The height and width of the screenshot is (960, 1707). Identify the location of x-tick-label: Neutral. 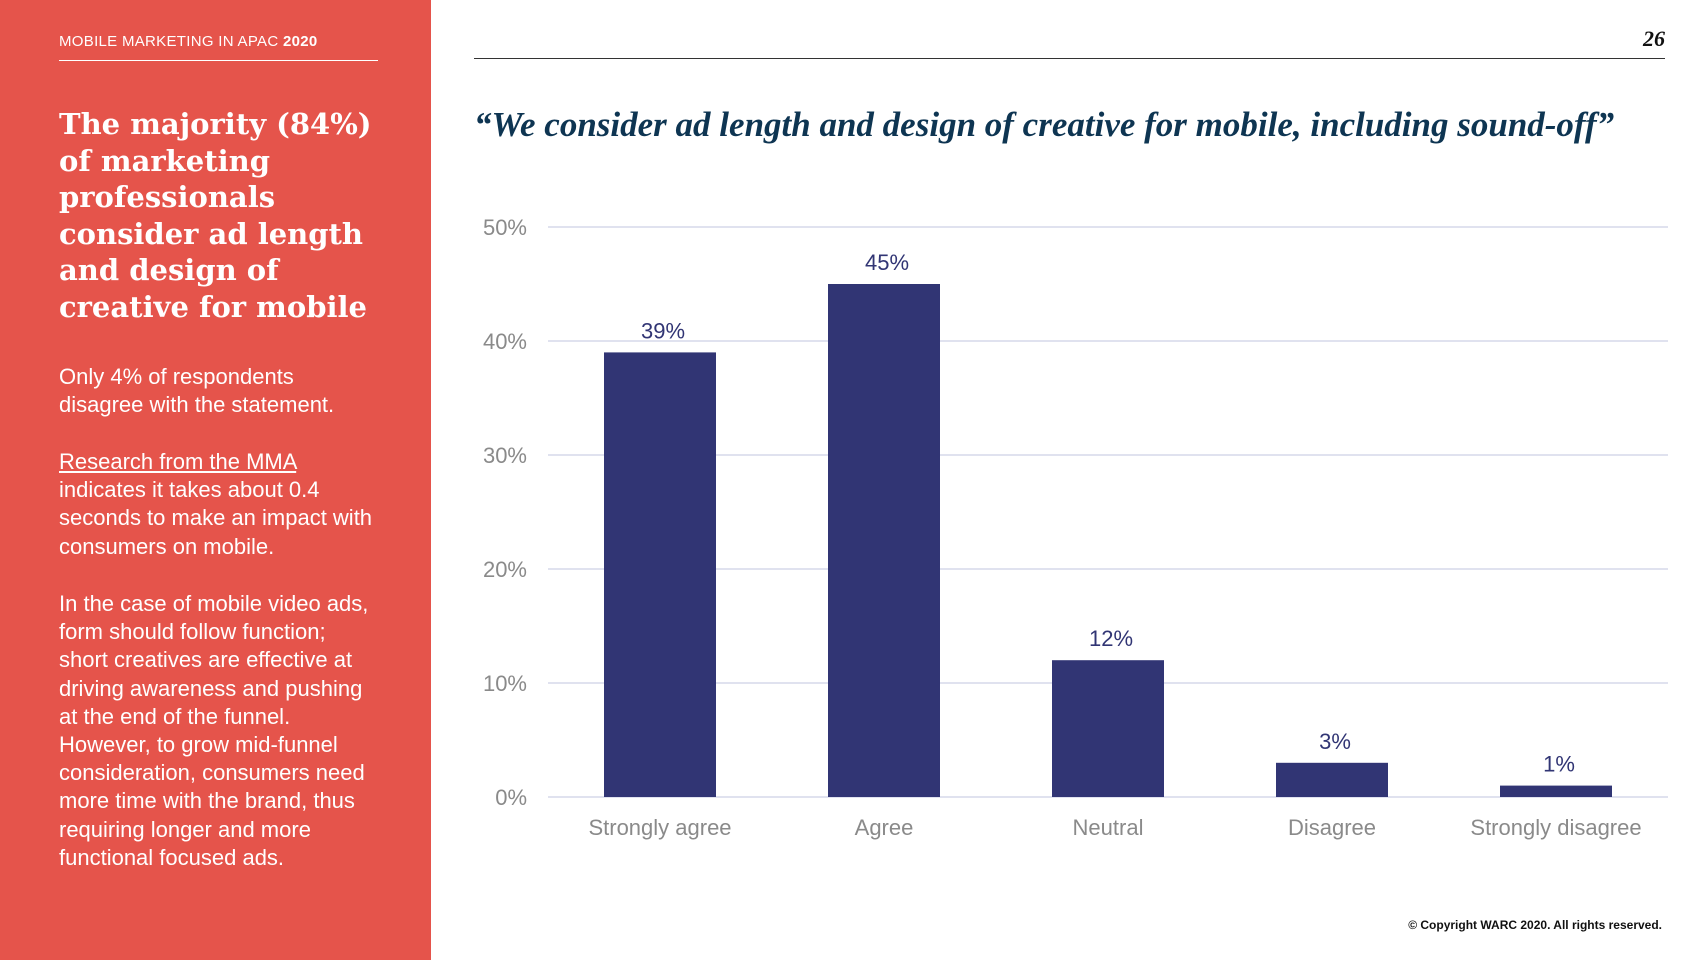
(1108, 827).